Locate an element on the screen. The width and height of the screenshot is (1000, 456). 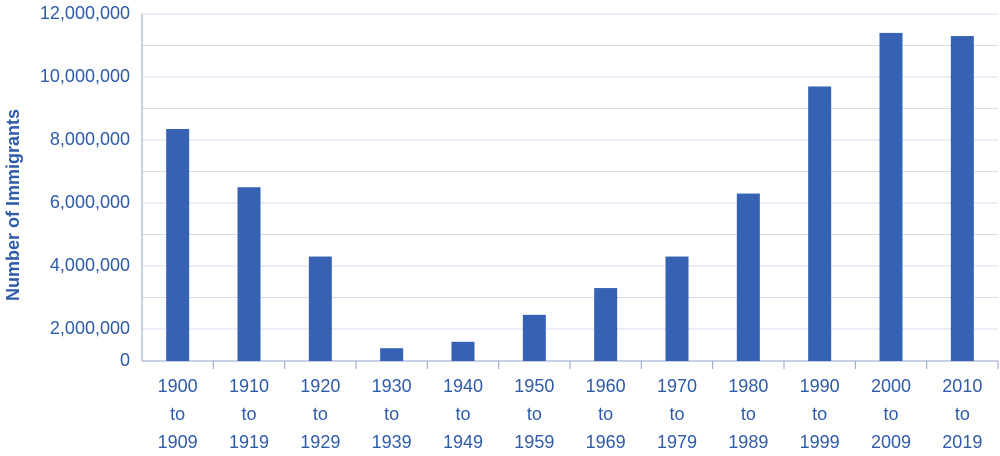
y-tick-label: 4,000,000 is located at coordinates (90, 265).